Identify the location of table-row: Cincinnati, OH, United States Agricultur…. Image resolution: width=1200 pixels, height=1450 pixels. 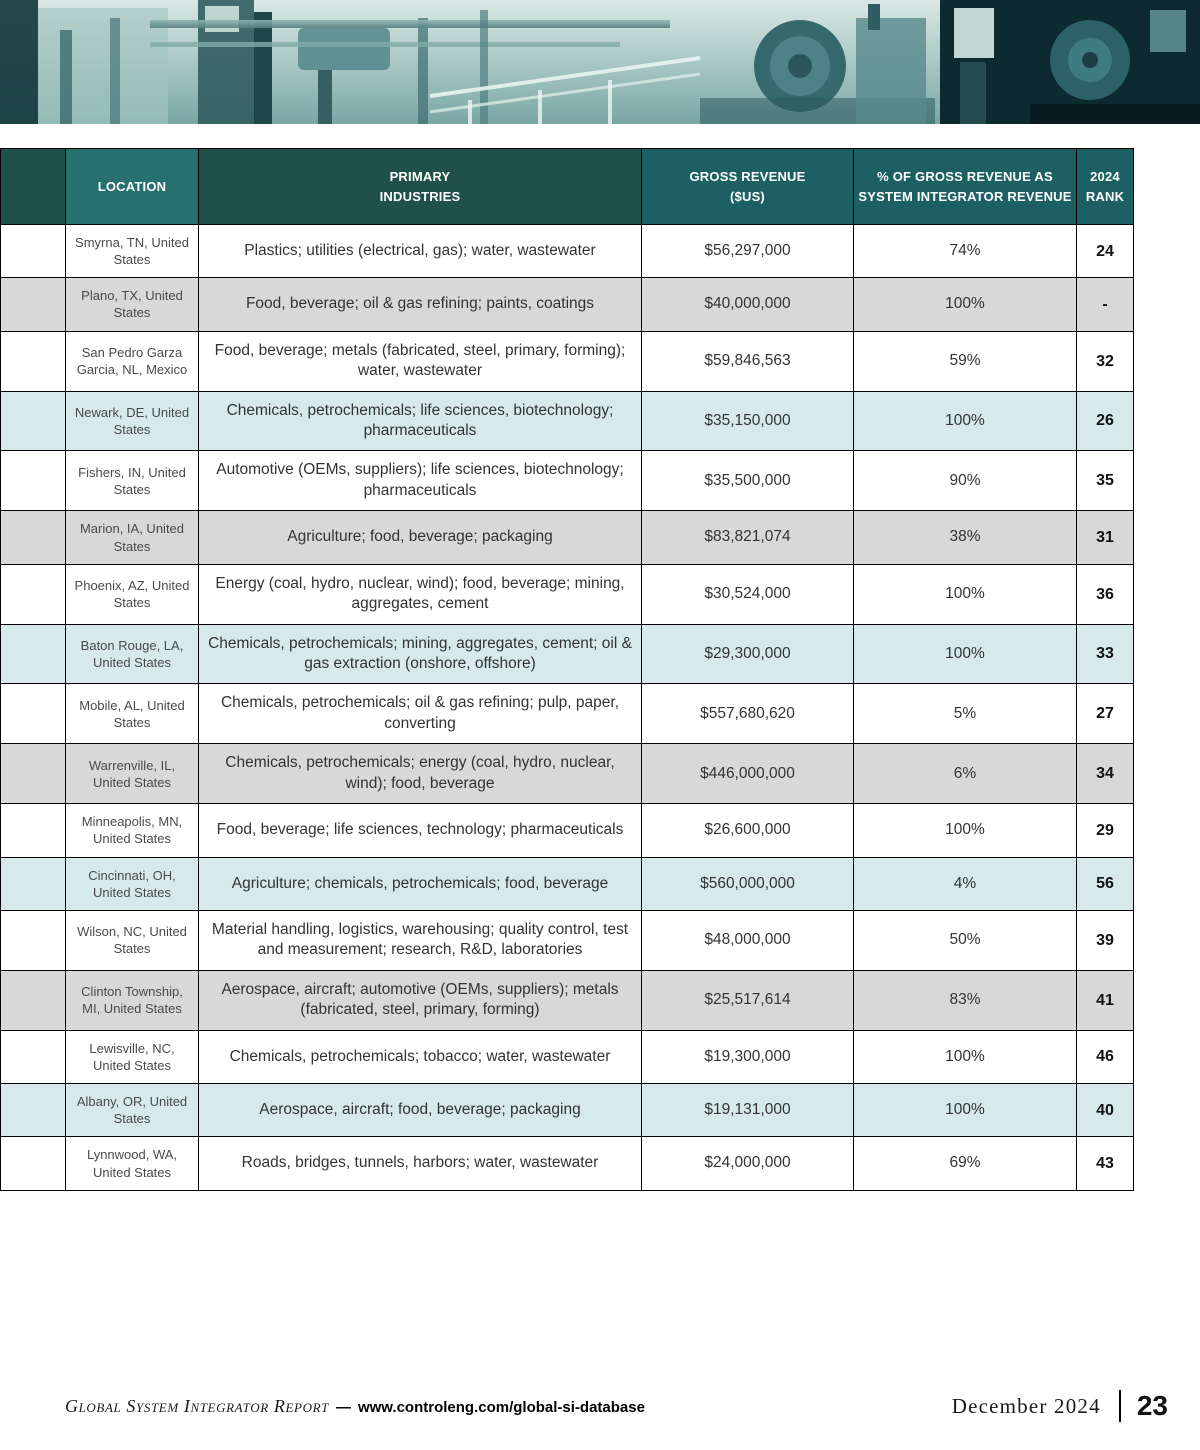
(567, 883).